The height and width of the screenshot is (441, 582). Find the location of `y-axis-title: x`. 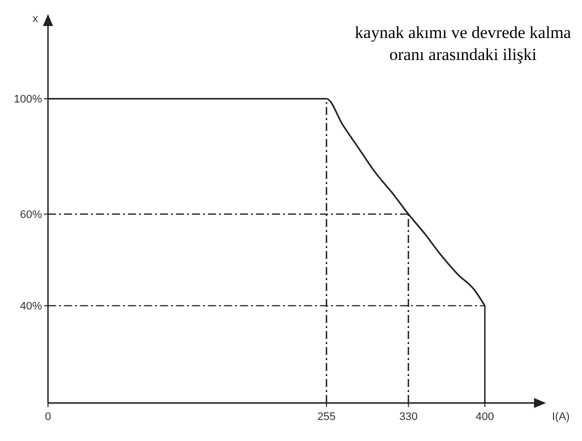

y-axis-title: x is located at coordinates (35, 19).